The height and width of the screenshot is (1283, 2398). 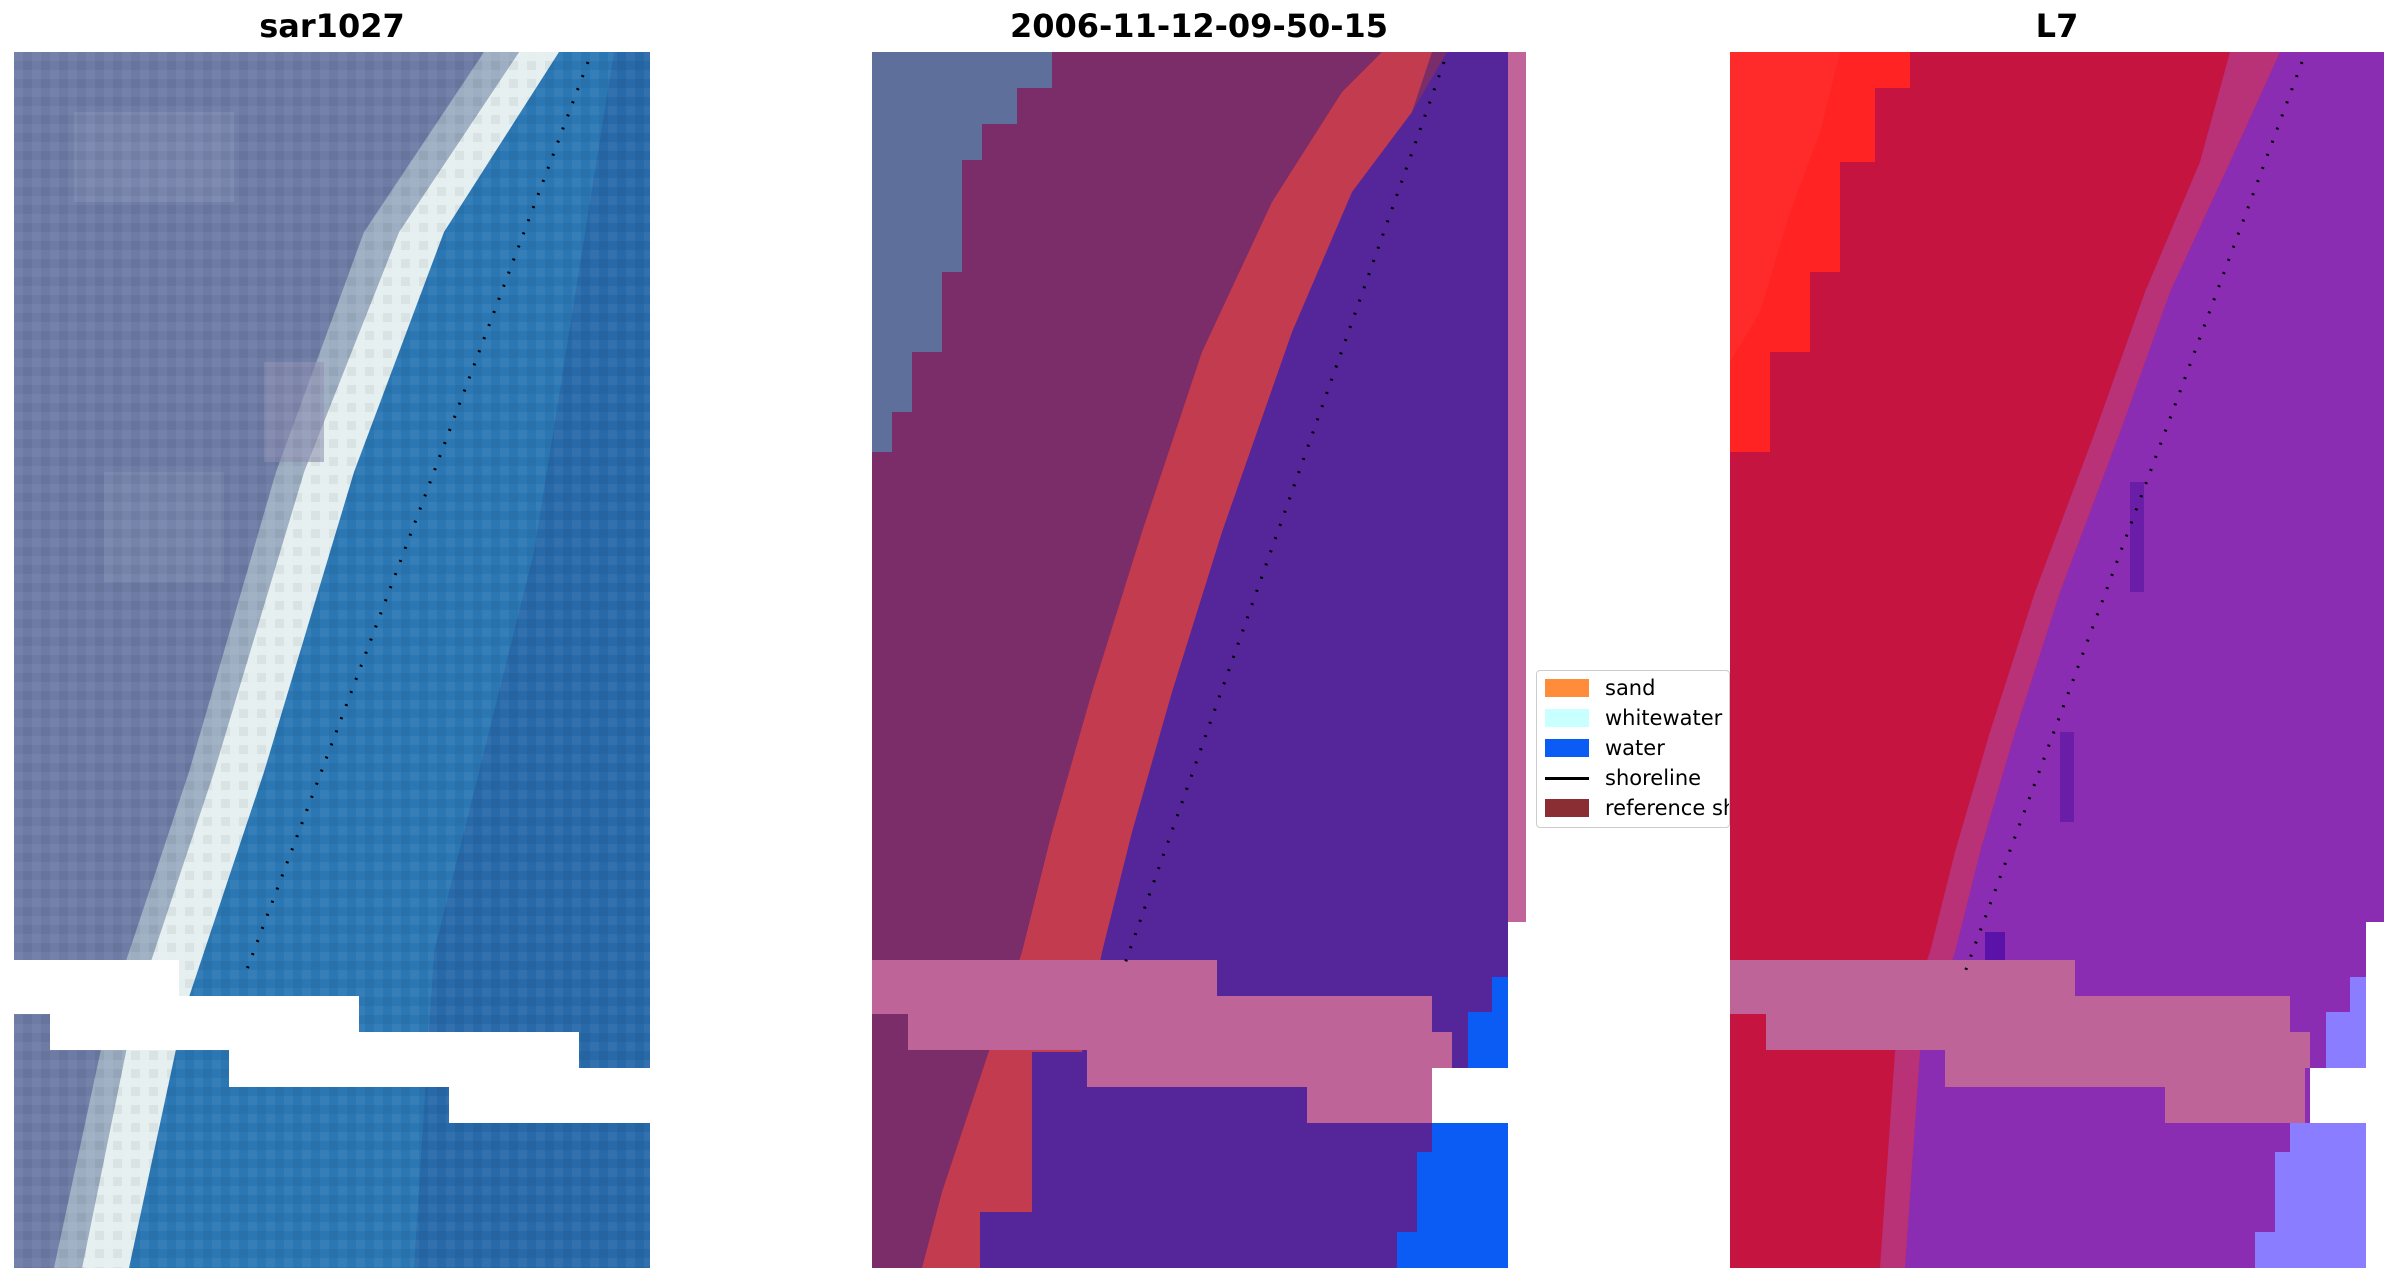 What do you see at coordinates (1567, 808) in the screenshot?
I see `reference-shoreline-swatch` at bounding box center [1567, 808].